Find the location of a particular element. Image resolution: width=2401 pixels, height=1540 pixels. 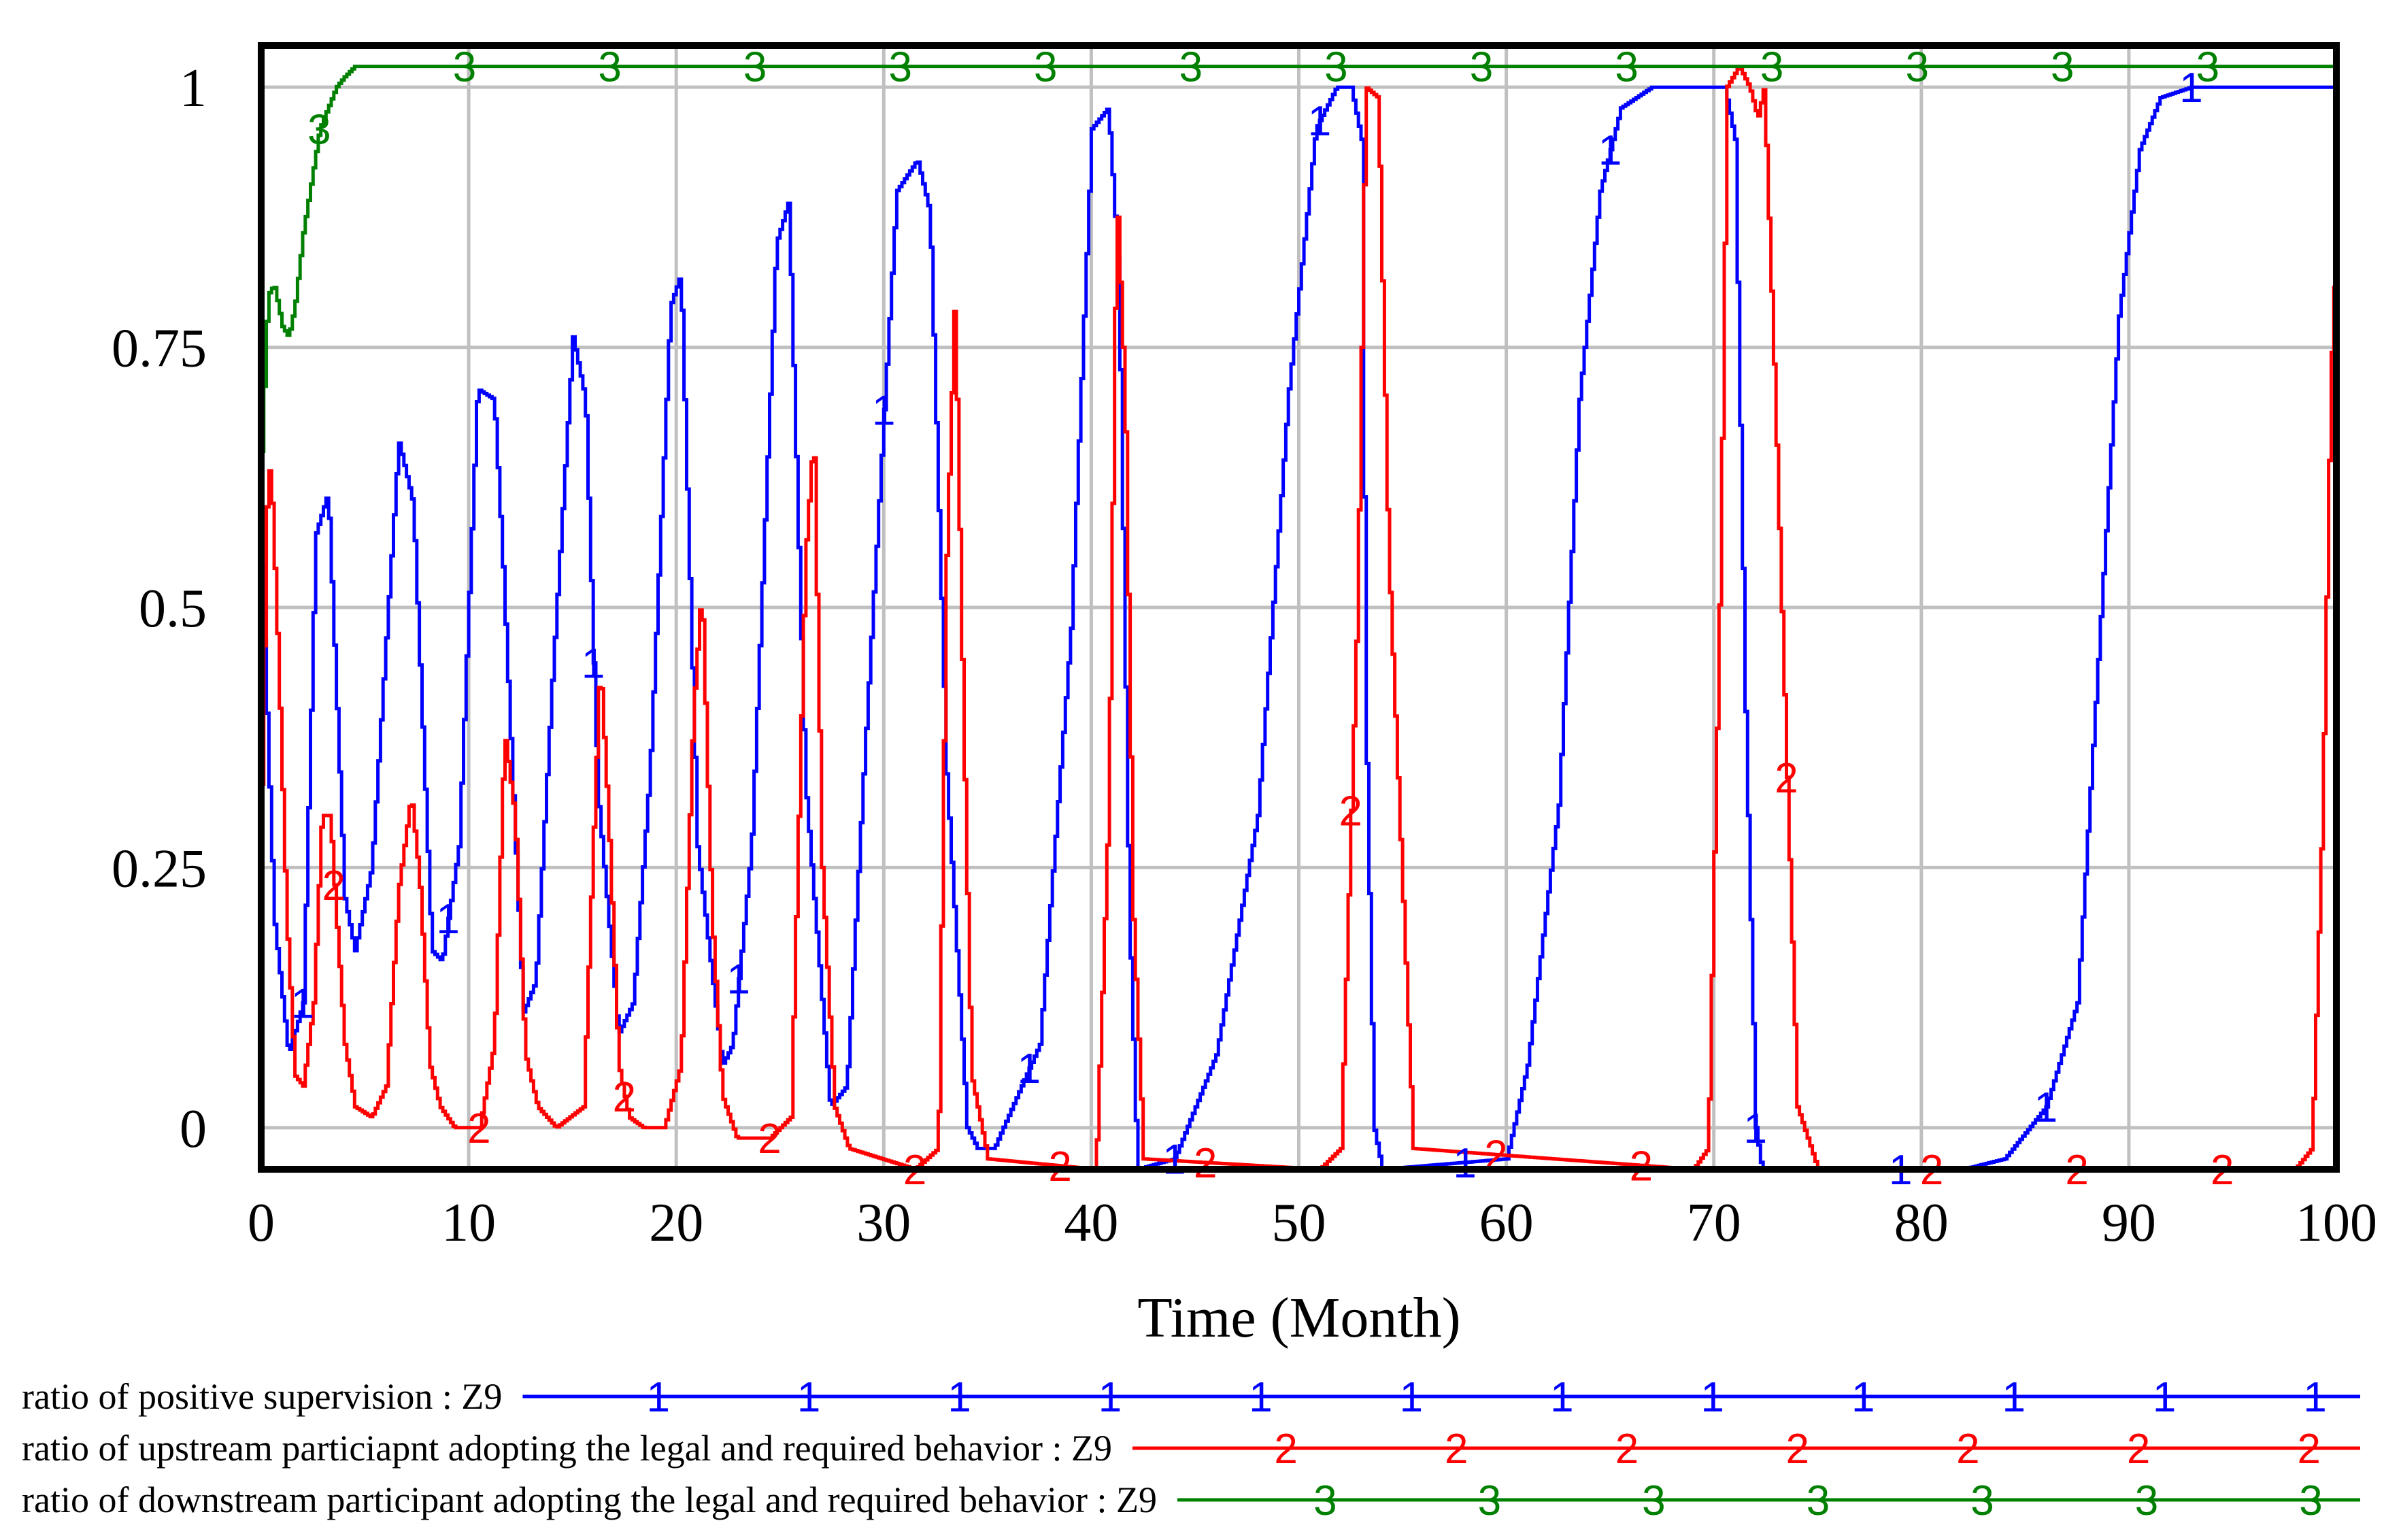

x-tick-label: 50 is located at coordinates (1299, 1223).